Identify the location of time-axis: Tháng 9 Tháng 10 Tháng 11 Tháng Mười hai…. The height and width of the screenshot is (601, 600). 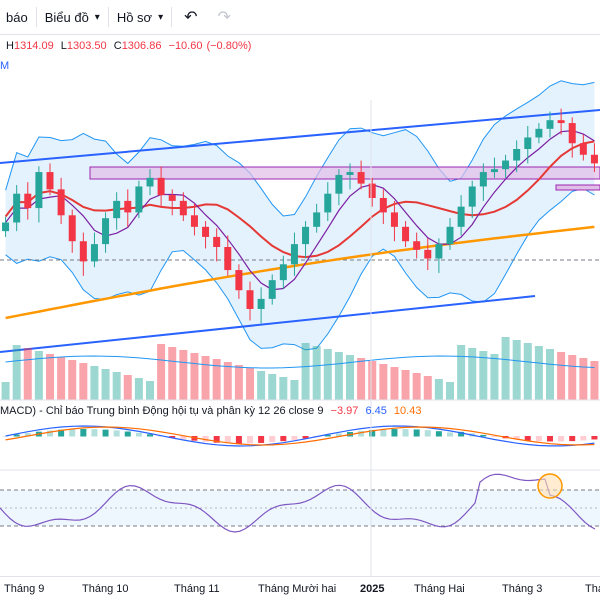
(300, 588).